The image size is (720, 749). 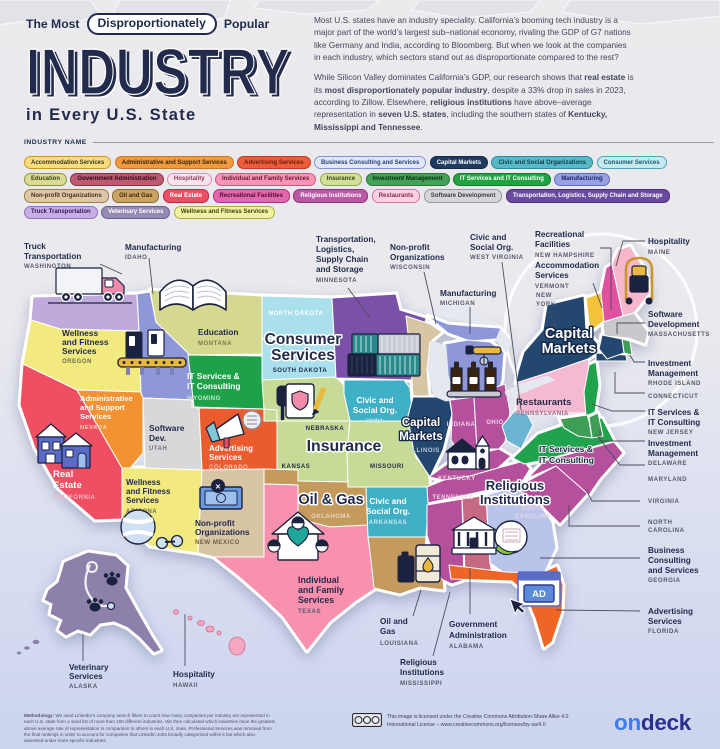 I want to click on svg-text: Management, so click(x=673, y=373).